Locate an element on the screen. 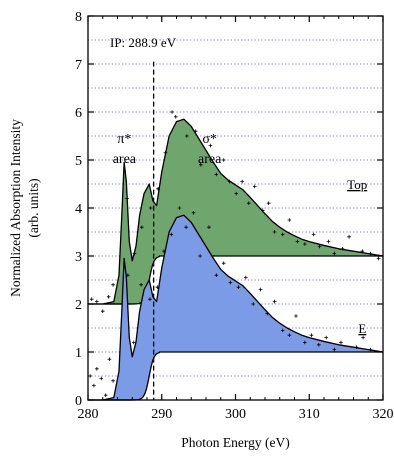 This screenshot has height=463, width=394. series-label-top: Top is located at coordinates (357, 184).